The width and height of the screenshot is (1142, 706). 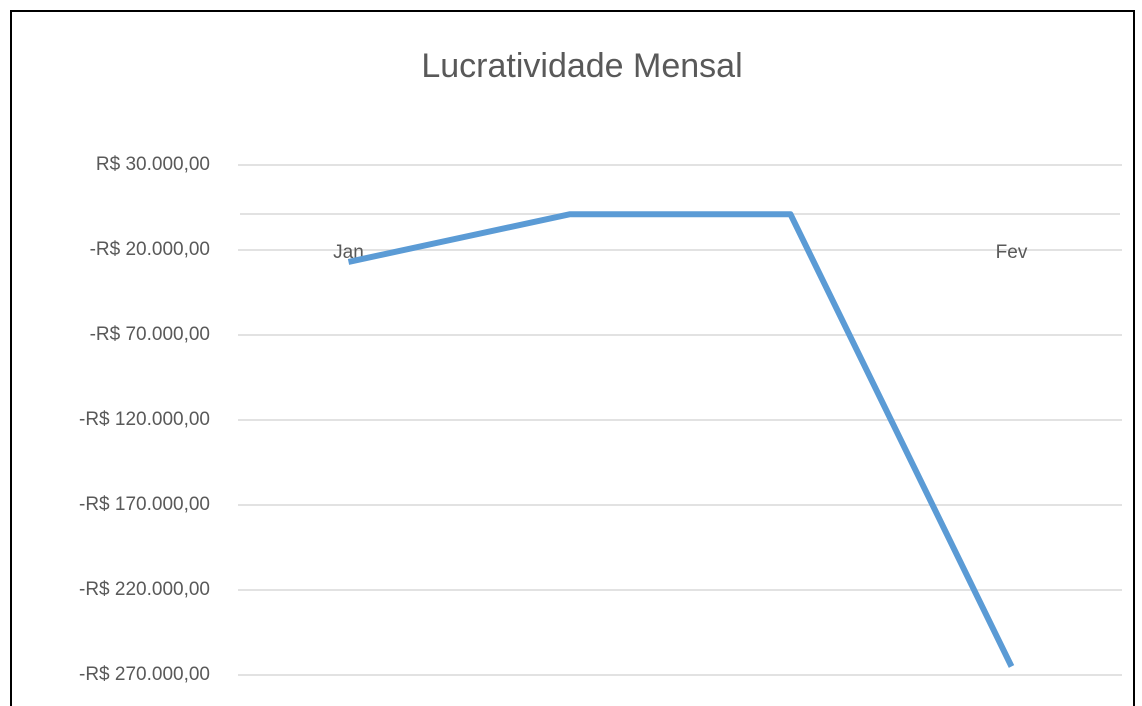 I want to click on y-tick-label: -R$ 70.000,00, so click(x=150, y=334).